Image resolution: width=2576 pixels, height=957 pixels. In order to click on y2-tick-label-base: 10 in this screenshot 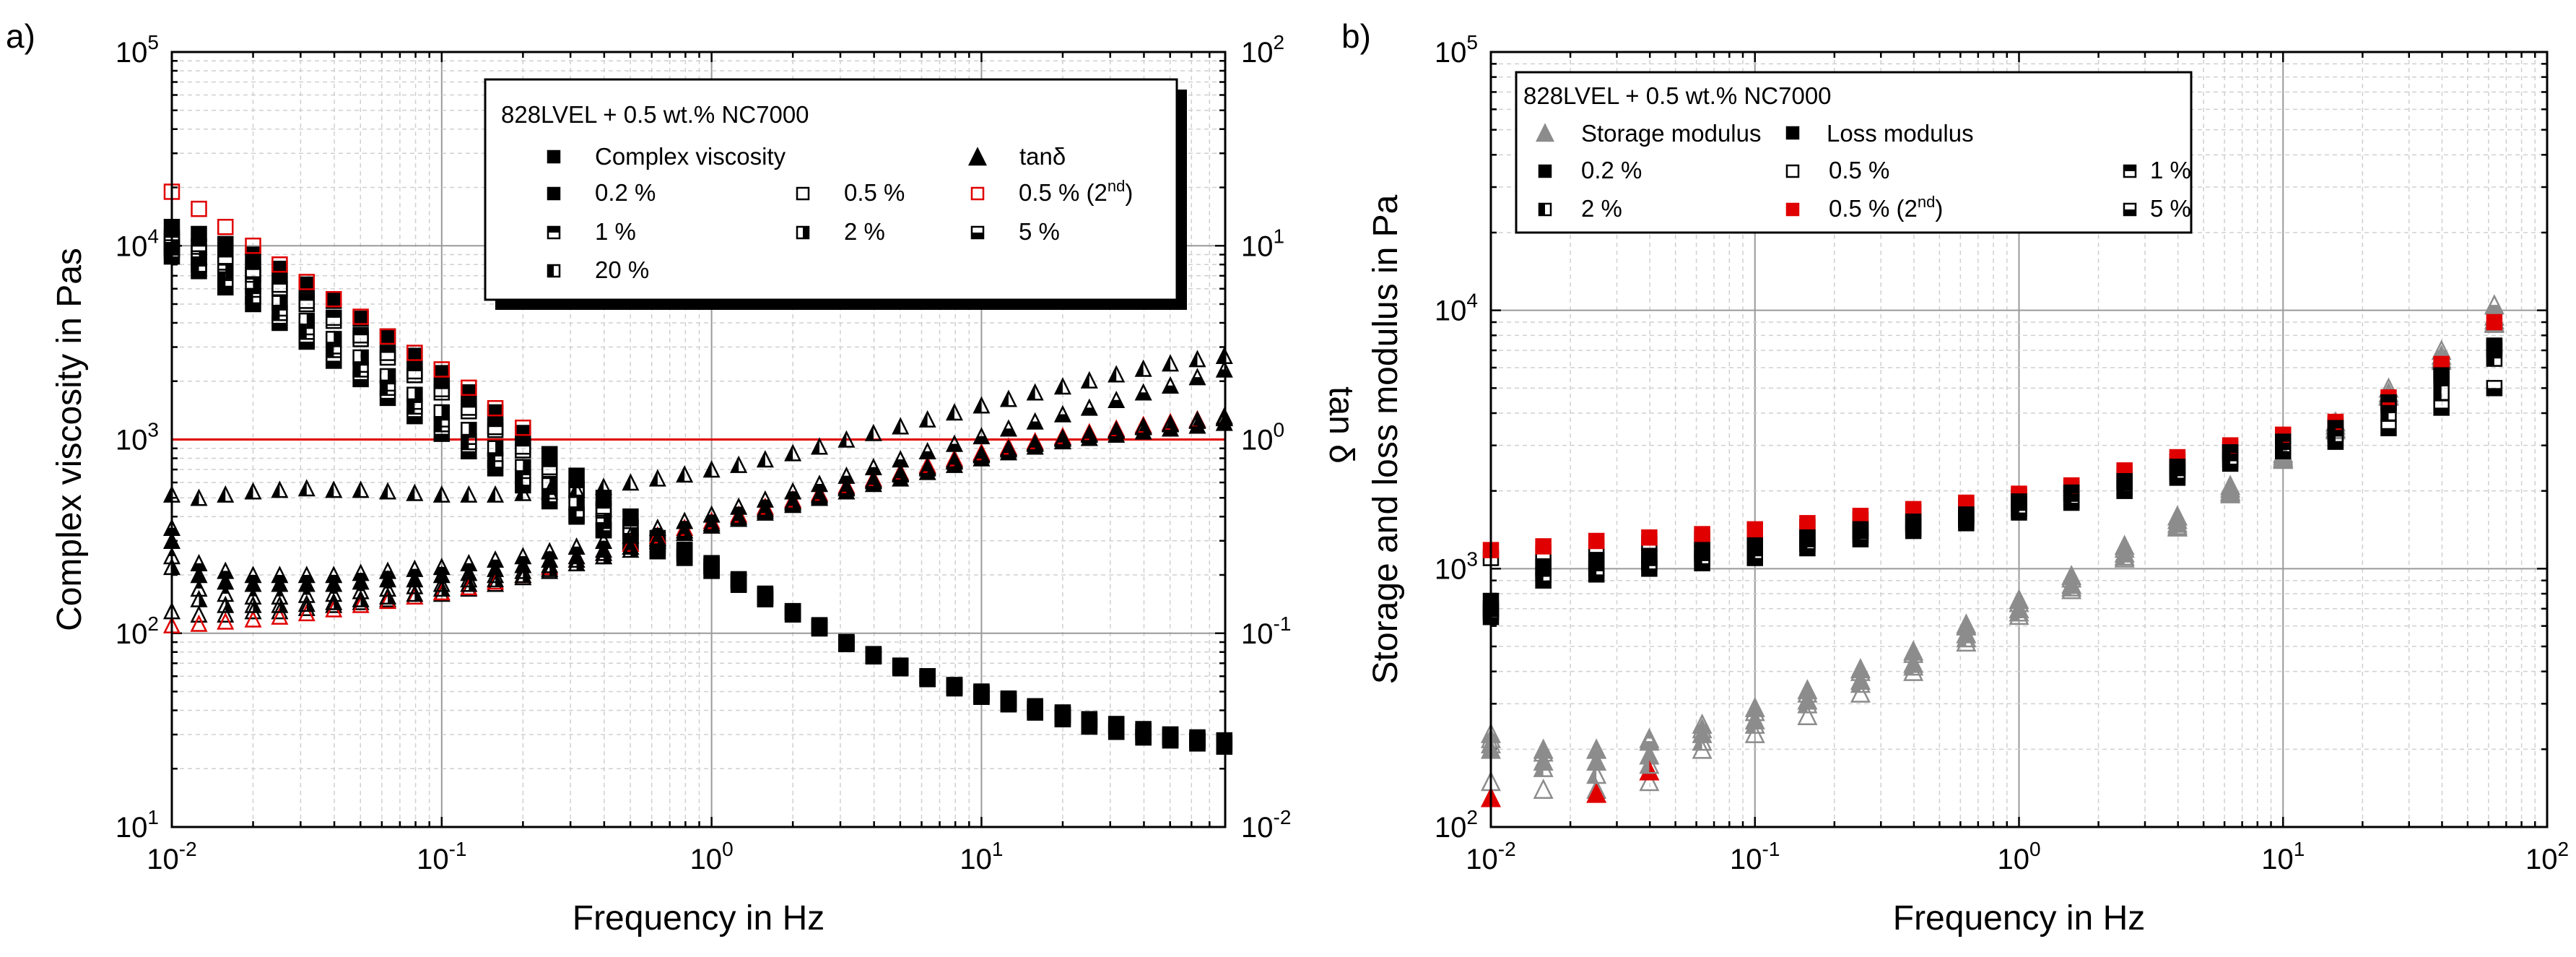, I will do `click(1257, 440)`.